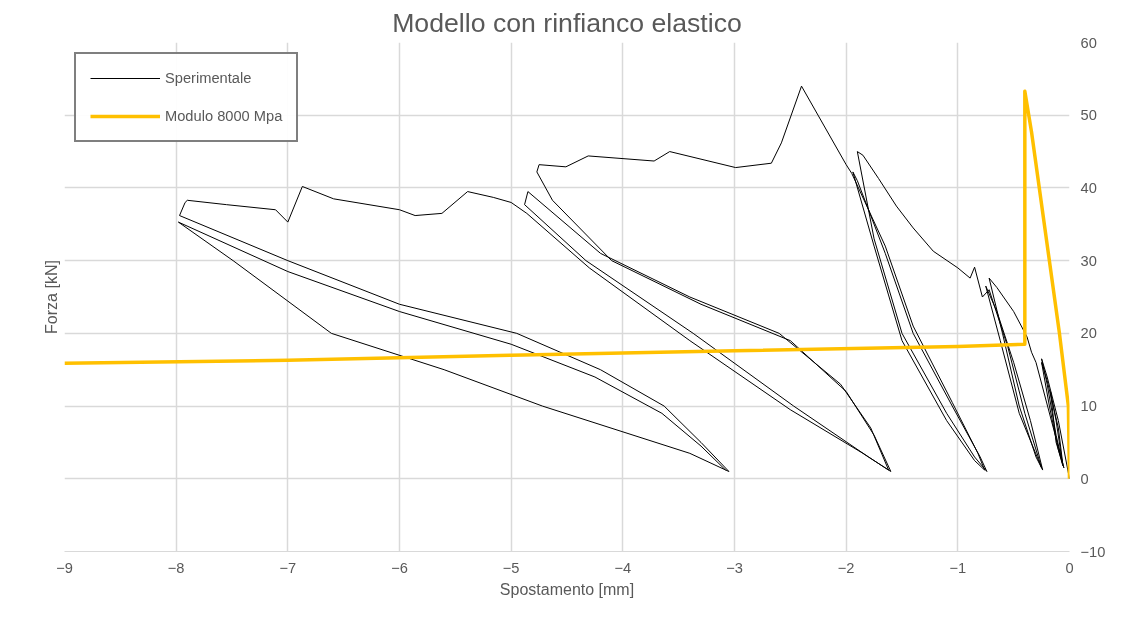  I want to click on chart-title: Modello con rinfianco elastico, so click(567, 22).